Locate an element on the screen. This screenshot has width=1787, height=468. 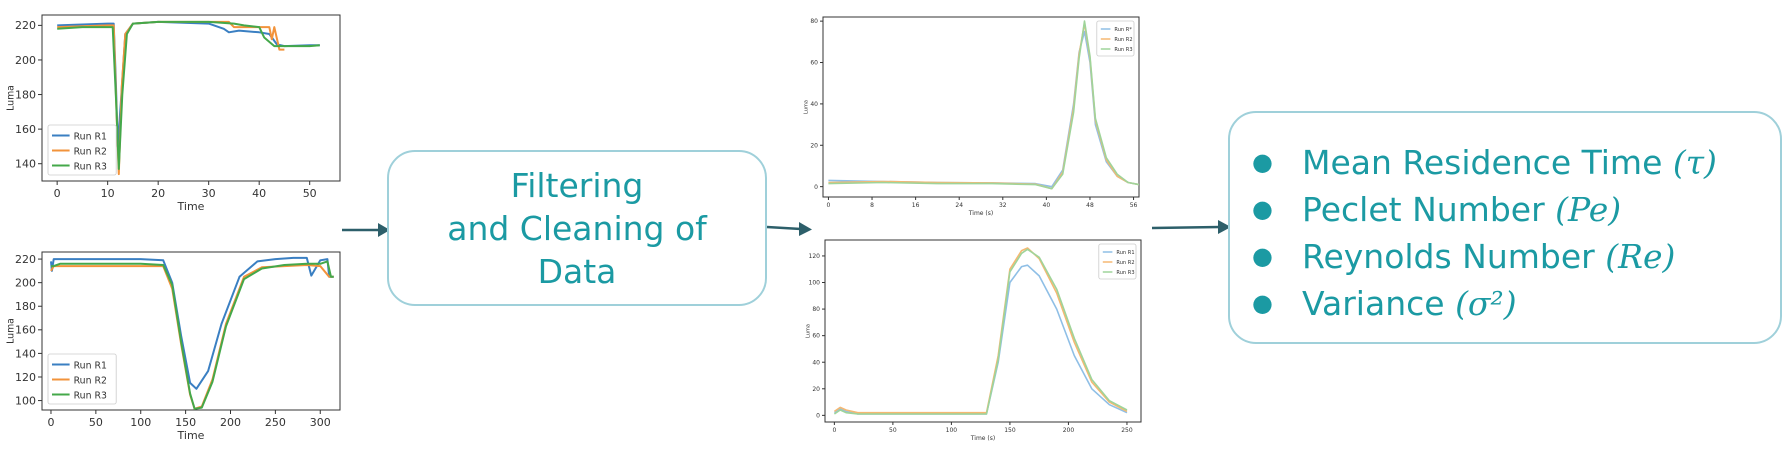
result-label: Peclet Number is located at coordinates (1423, 209).